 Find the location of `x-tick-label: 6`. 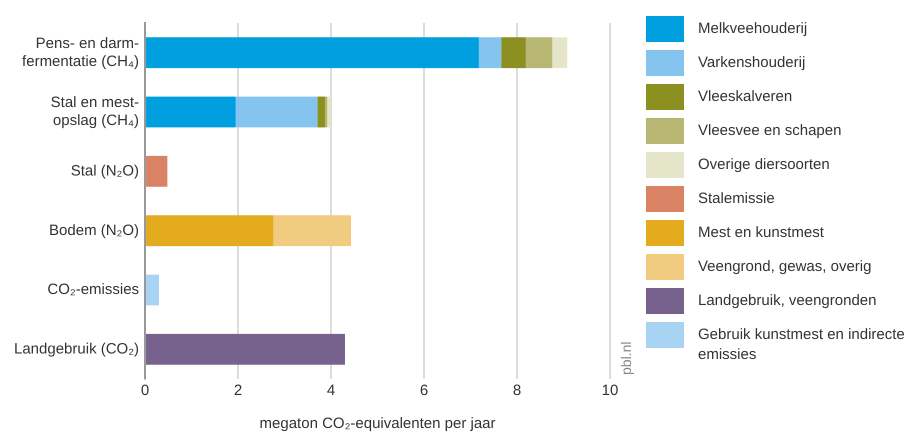

x-tick-label: 6 is located at coordinates (424, 391).